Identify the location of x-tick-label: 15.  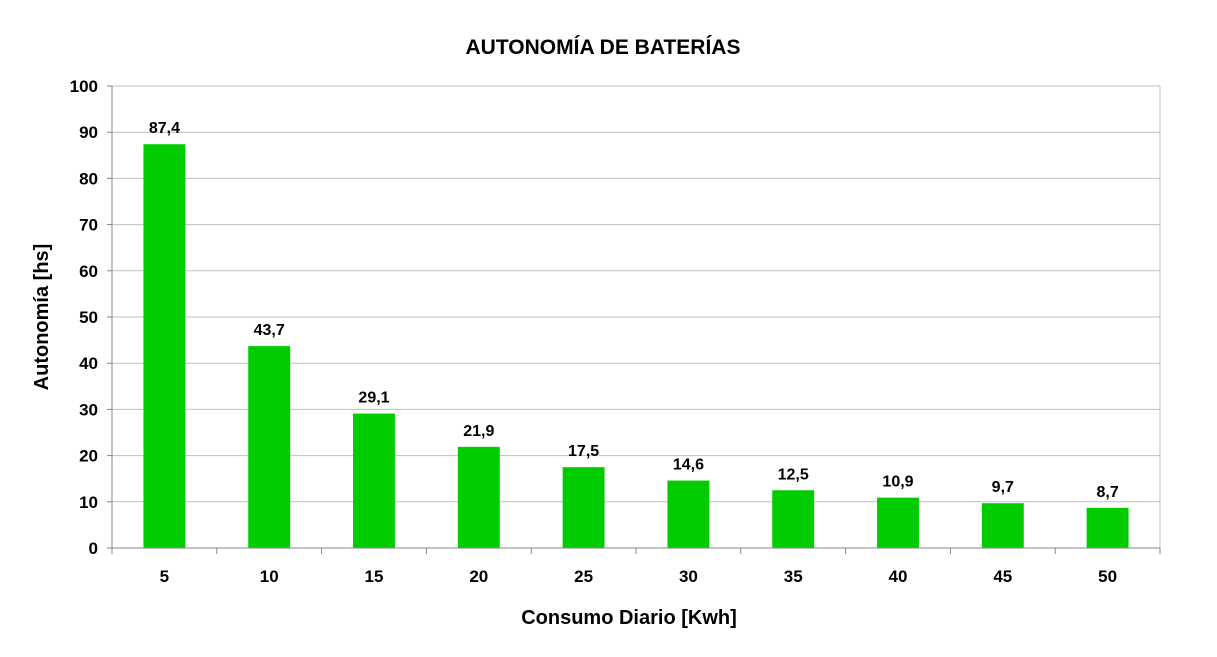
(374, 576).